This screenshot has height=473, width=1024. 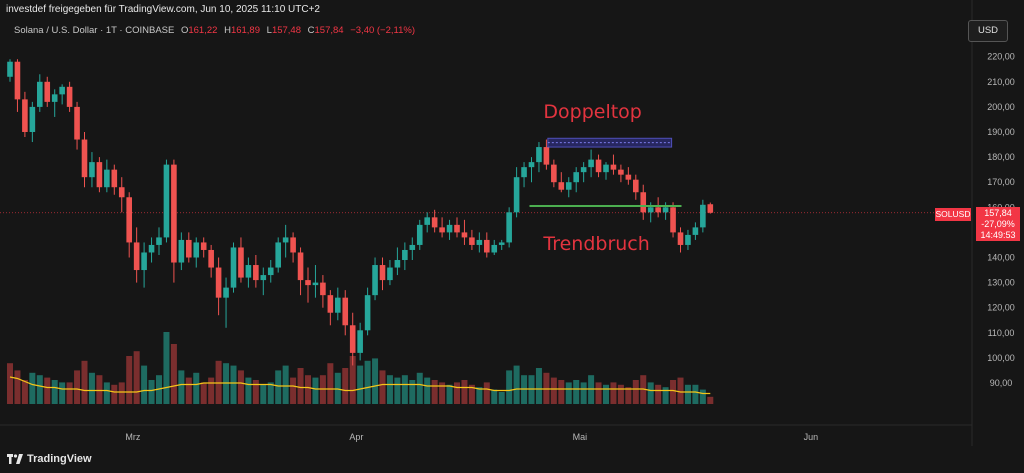 I want to click on high-label: H, so click(x=227, y=30).